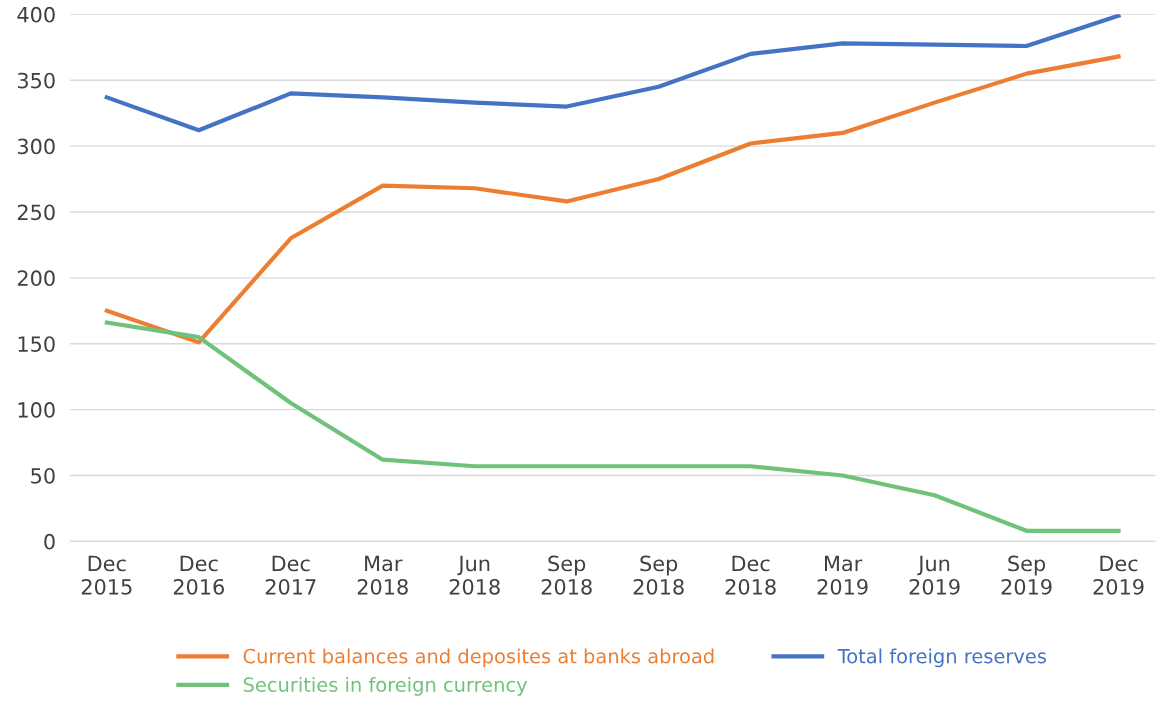 The width and height of the screenshot is (1167, 717). I want to click on y-tick-label: 350, so click(36, 80).